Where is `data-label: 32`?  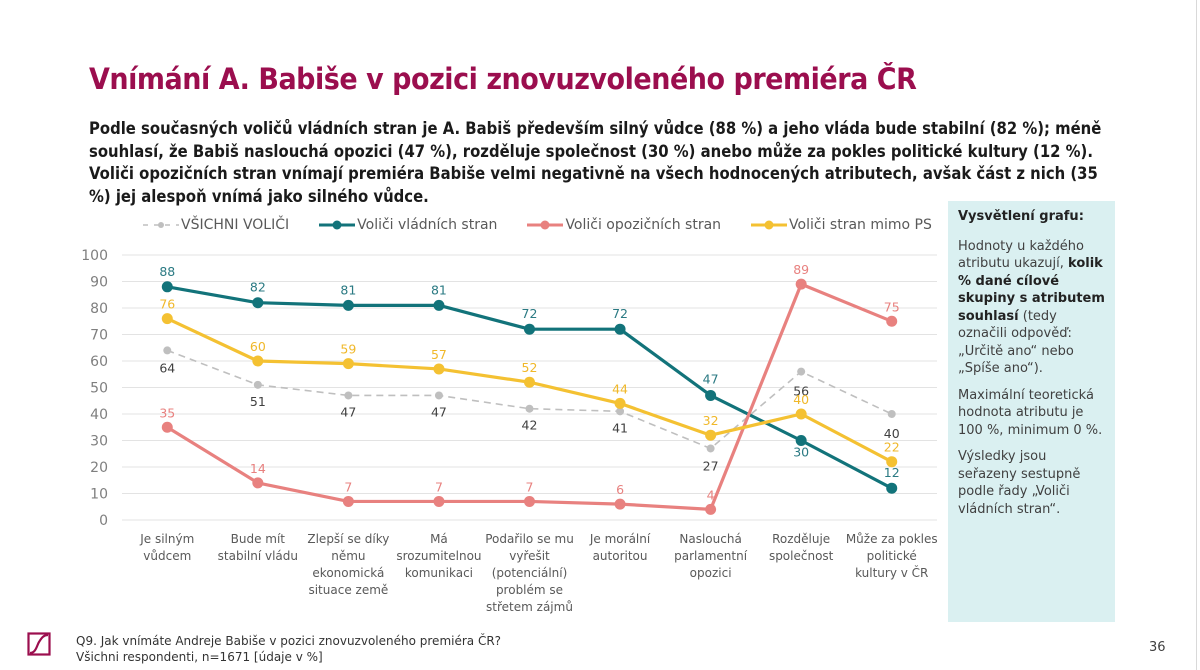
data-label: 32 is located at coordinates (711, 420).